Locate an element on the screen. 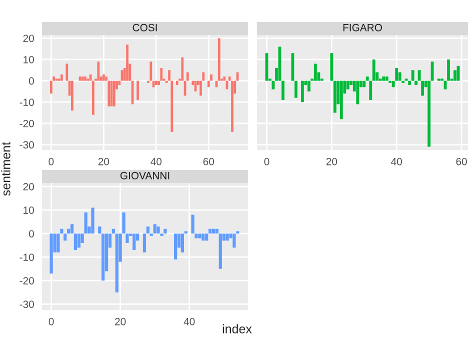 This screenshot has height=338, width=474. chart-title: GIOVANNI is located at coordinates (145, 176).